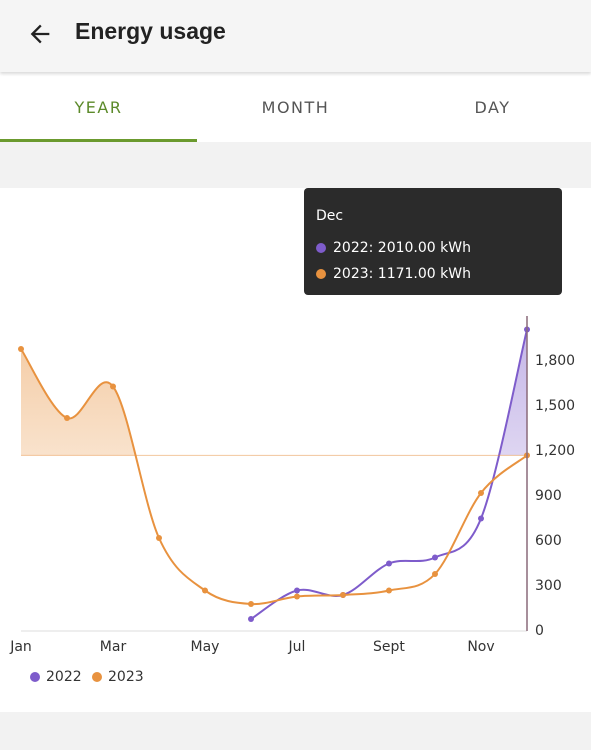 Image resolution: width=591 pixels, height=750 pixels. I want to click on x-tick-label: Nov, so click(480, 647).